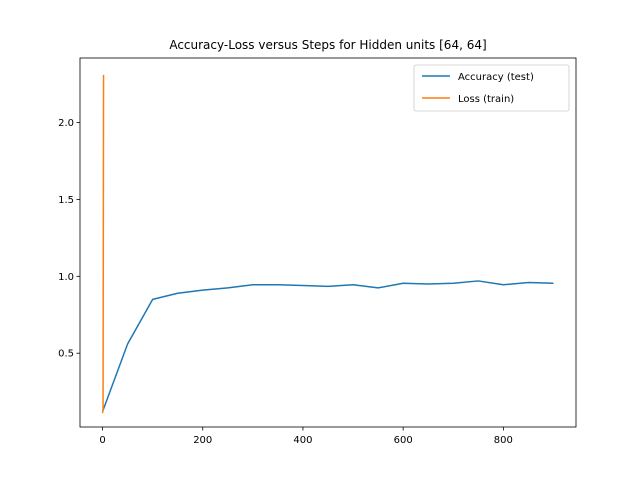  I want to click on y-tick-label: 2.0, so click(66, 123).